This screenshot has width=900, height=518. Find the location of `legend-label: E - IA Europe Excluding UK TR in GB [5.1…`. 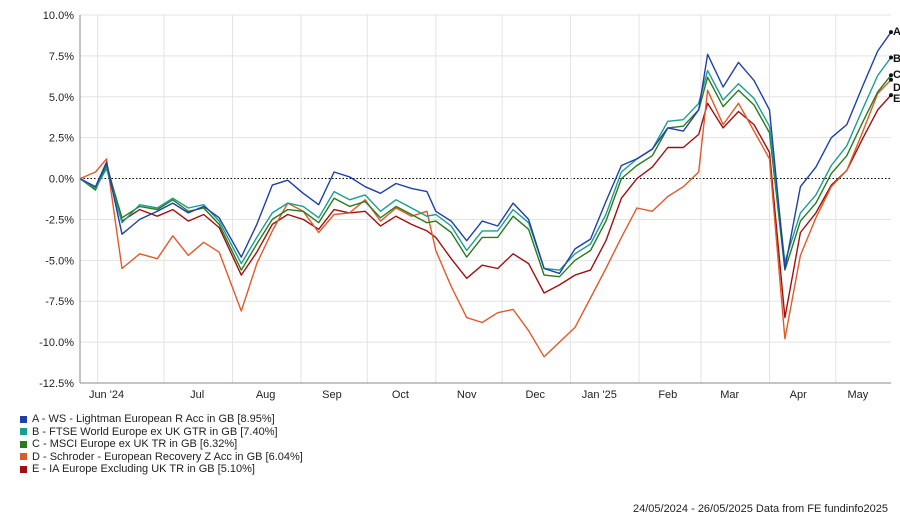

legend-label: E - IA Europe Excluding UK TR in GB [5.1… is located at coordinates (143, 469).